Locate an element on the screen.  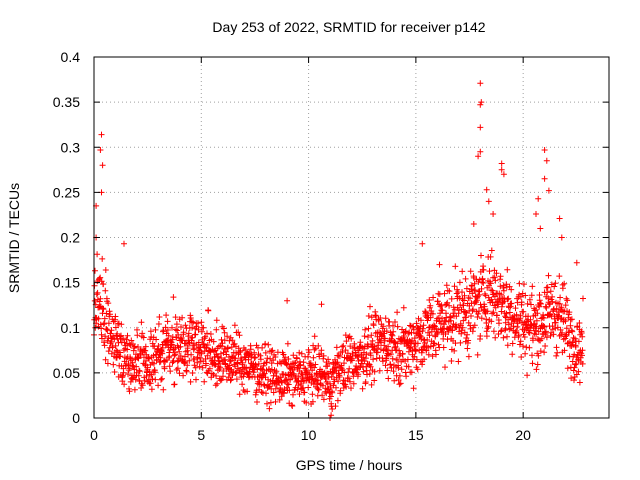
y-tick-label: 0.15 is located at coordinates (66, 283).